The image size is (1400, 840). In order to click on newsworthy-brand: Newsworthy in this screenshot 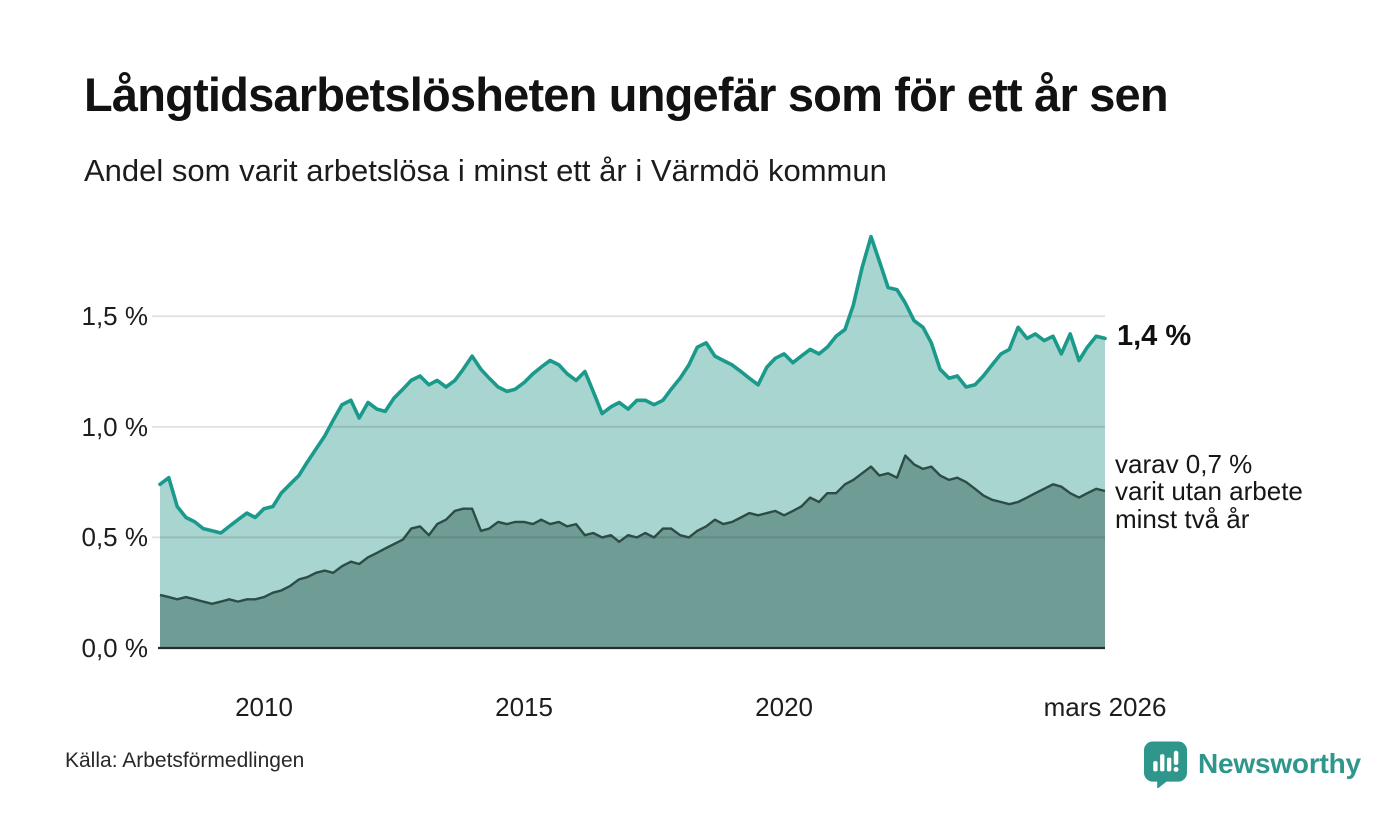, I will do `click(1252, 764)`.